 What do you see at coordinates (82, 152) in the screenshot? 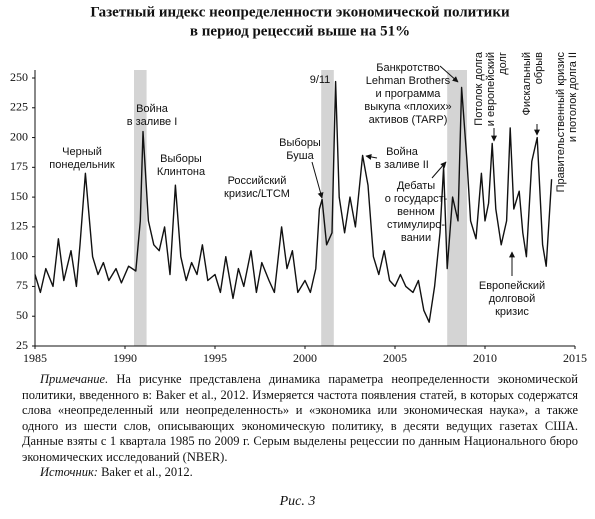
I see `annotation: Черный` at bounding box center [82, 152].